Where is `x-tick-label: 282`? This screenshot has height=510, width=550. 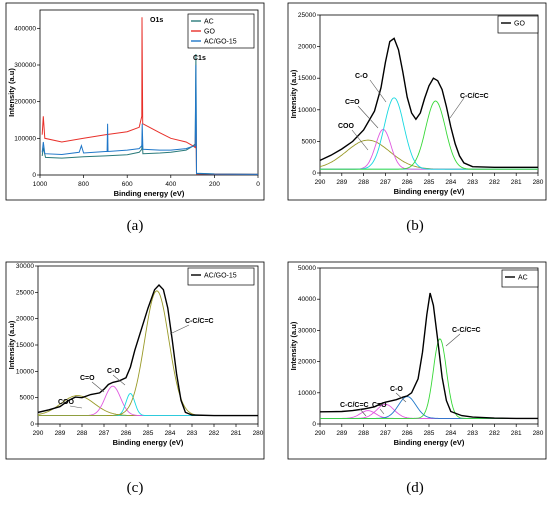 x-tick-label: 282 is located at coordinates (494, 182).